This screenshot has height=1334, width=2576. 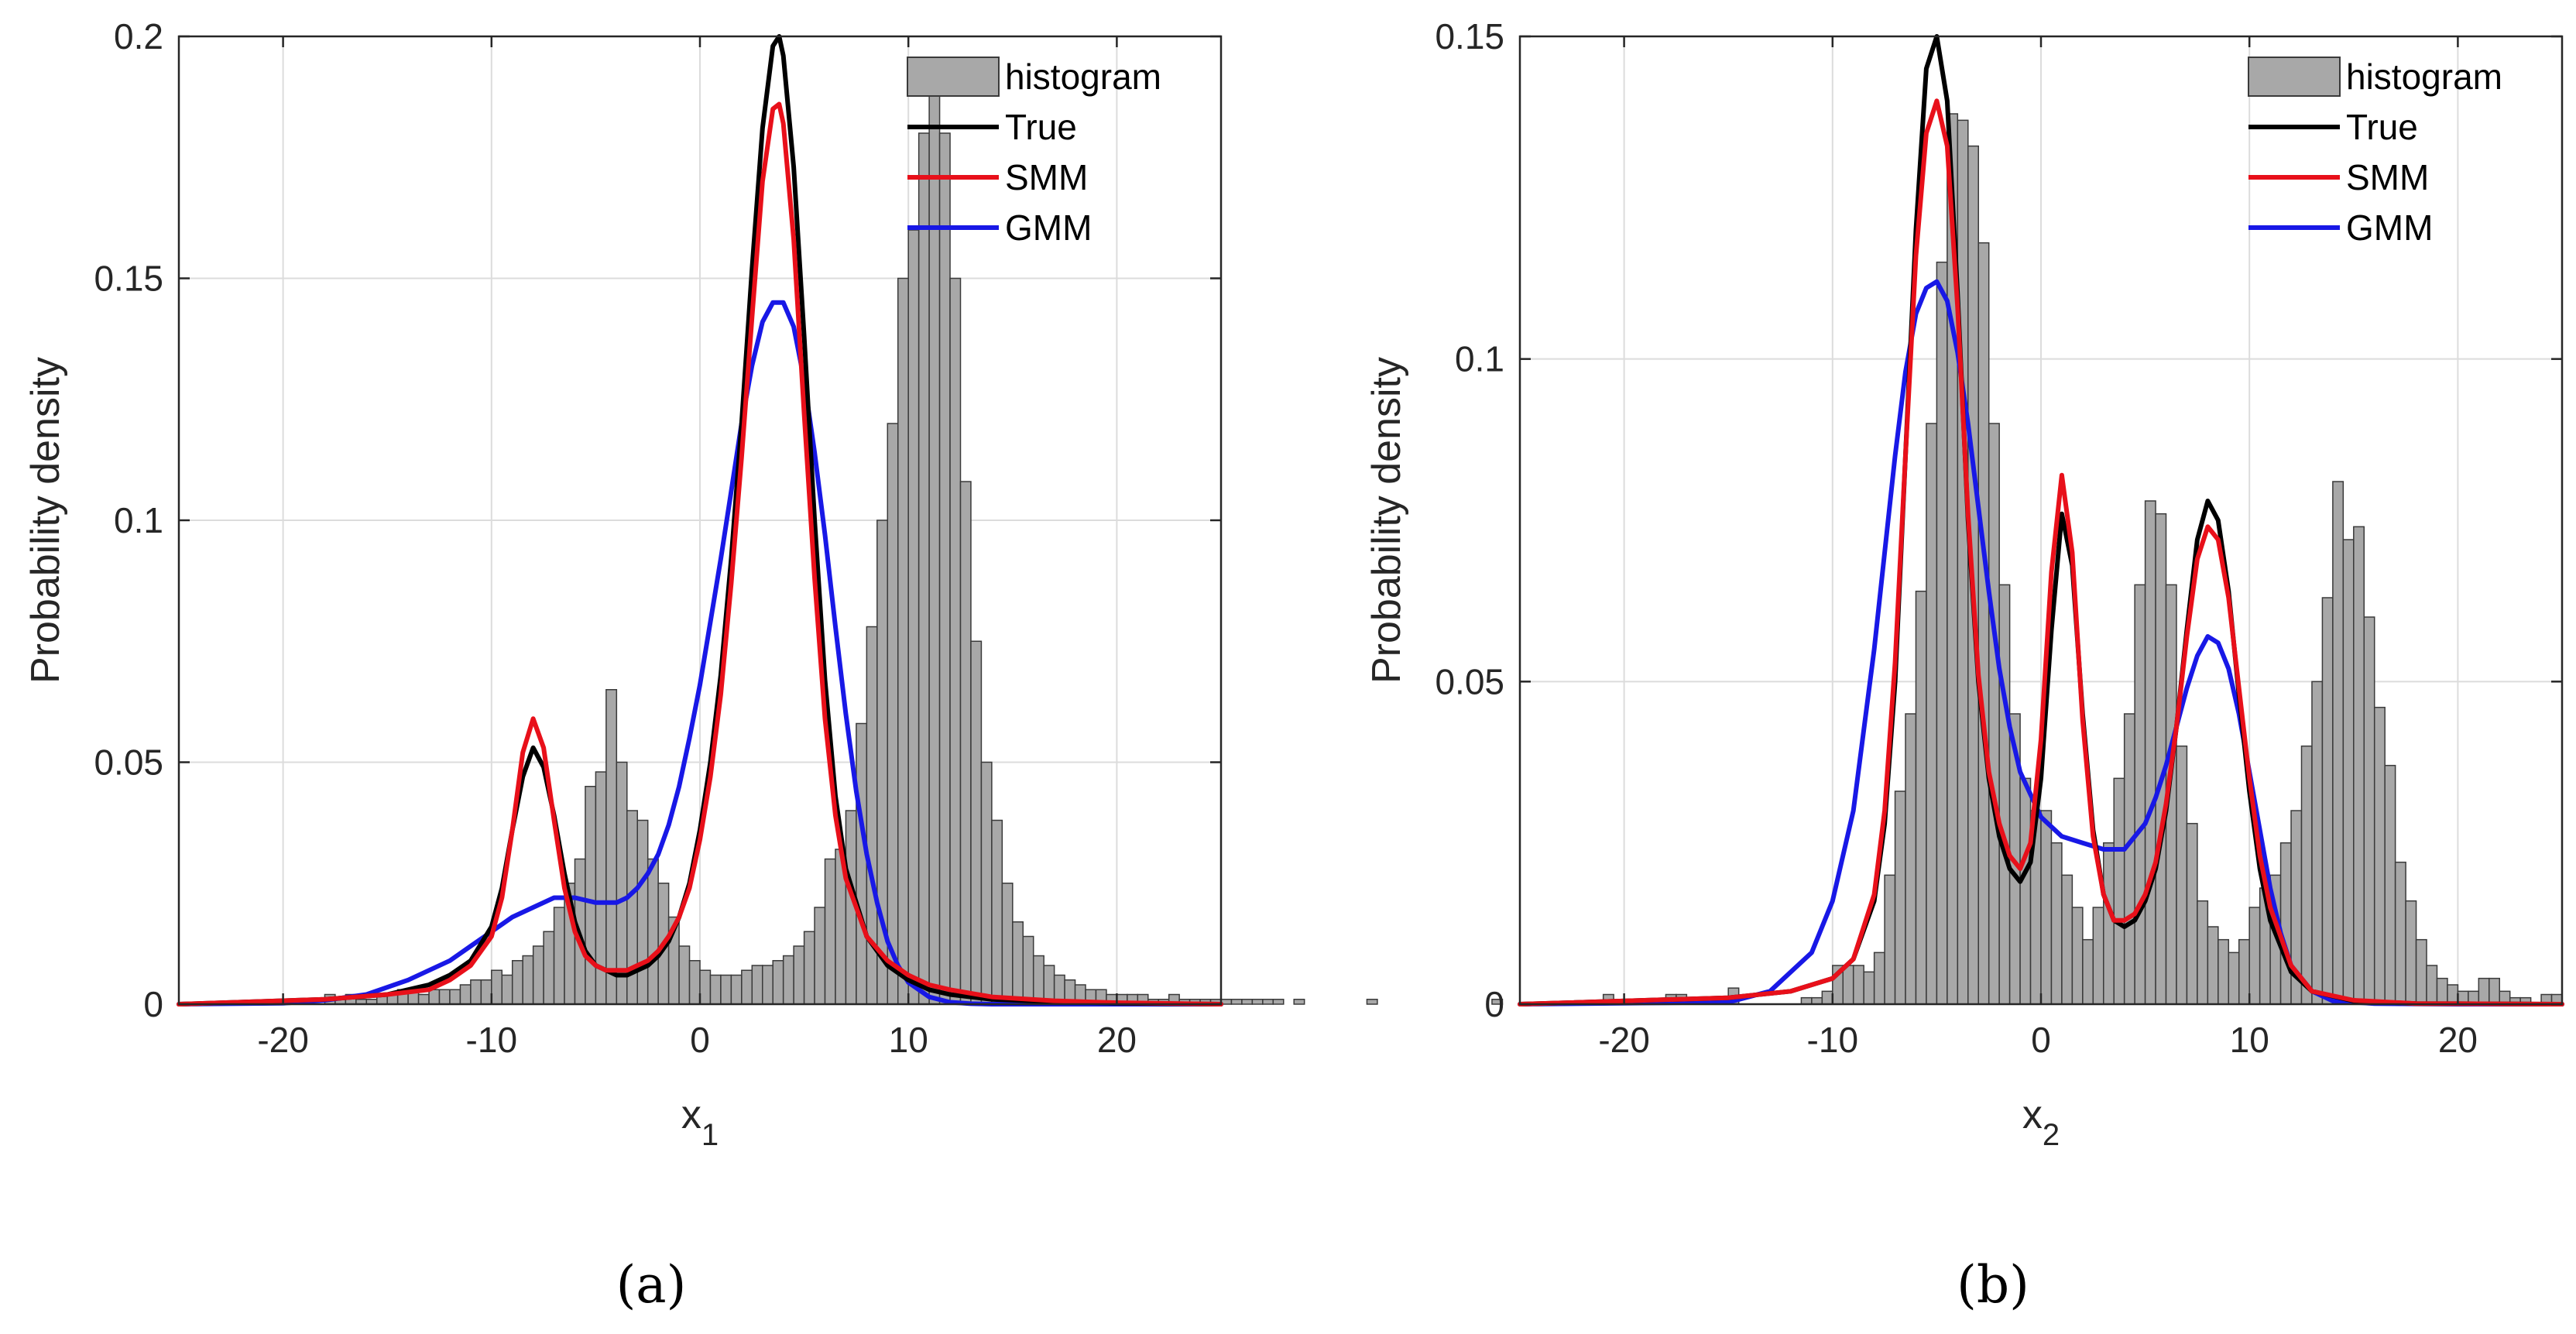 I want to click on x-tick-label: 0, so click(x=2041, y=1040).